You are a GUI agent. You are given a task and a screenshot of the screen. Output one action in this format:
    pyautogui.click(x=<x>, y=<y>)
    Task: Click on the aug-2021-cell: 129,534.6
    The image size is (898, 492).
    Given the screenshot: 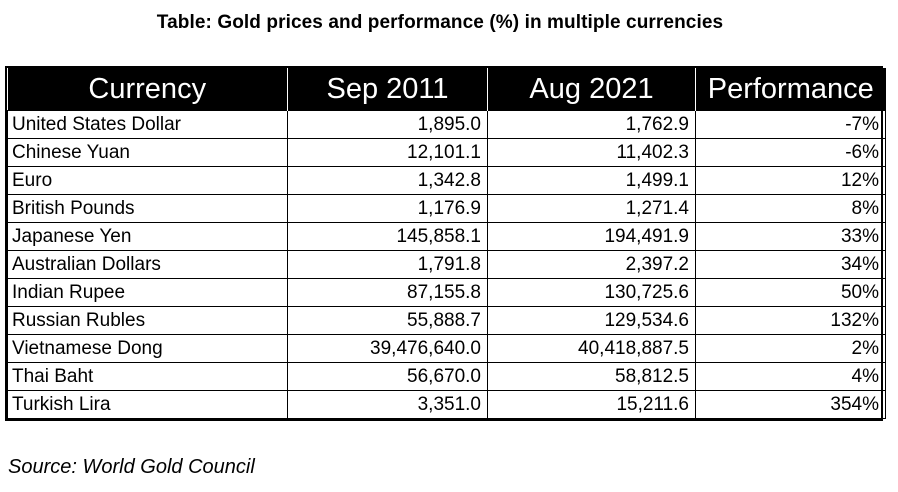 What is the action you would take?
    pyautogui.click(x=591, y=320)
    